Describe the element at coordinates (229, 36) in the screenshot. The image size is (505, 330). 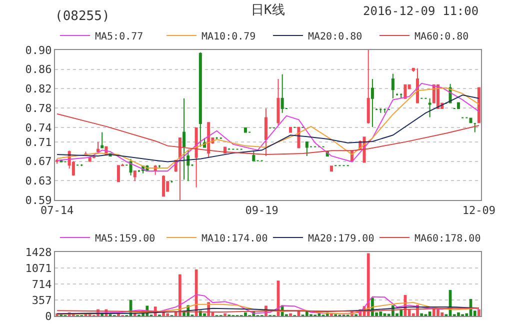
I see `legend-label: MA10:0.79` at that location.